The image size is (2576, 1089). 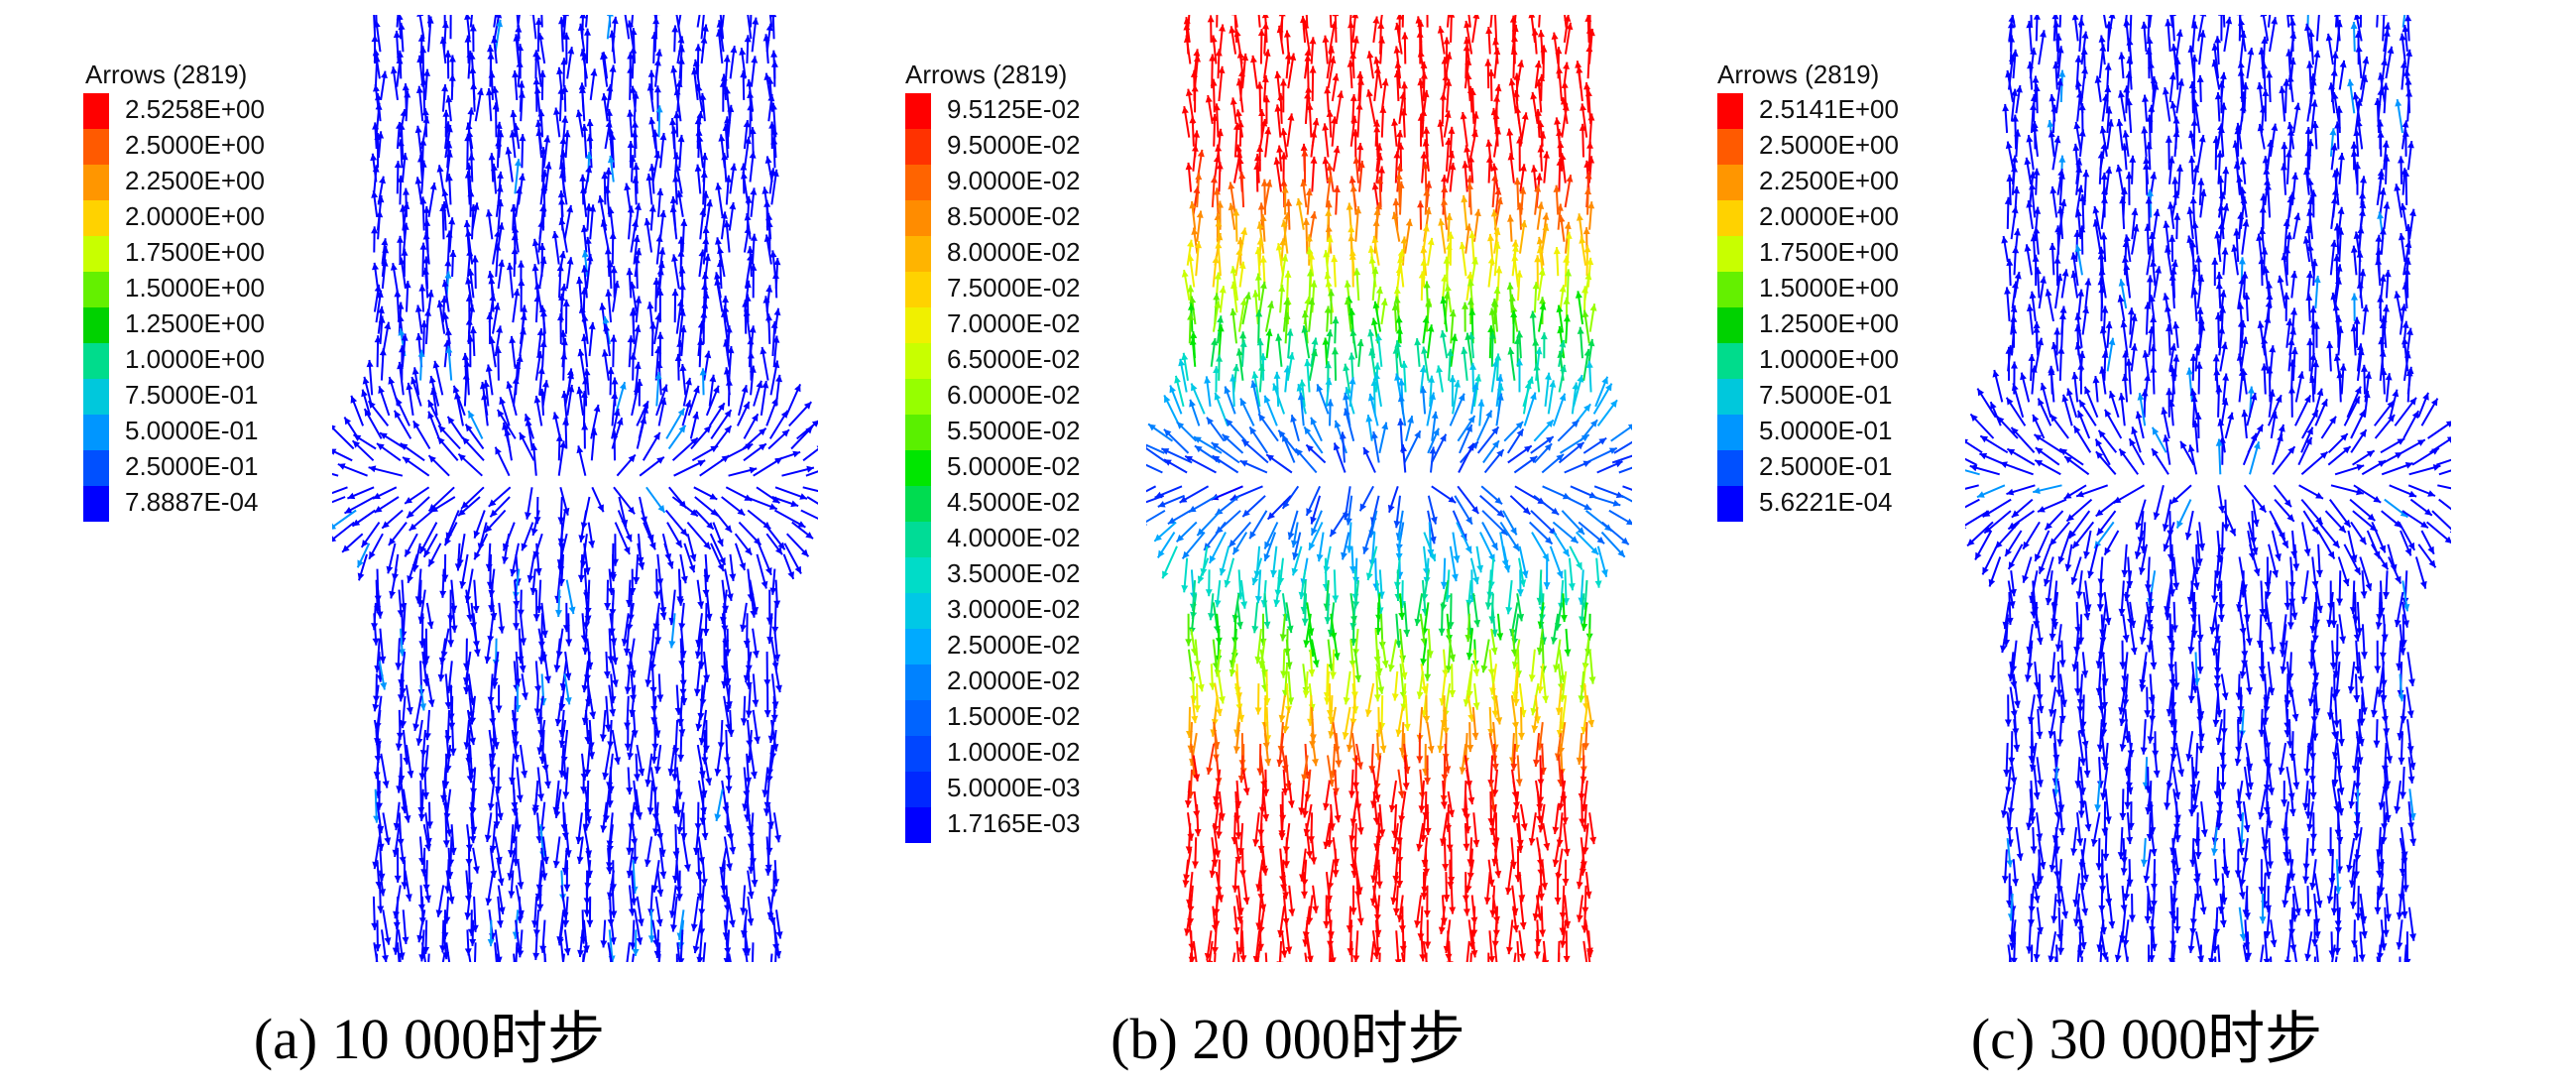 I want to click on legend-label: 8.5000E-02, so click(x=1014, y=216).